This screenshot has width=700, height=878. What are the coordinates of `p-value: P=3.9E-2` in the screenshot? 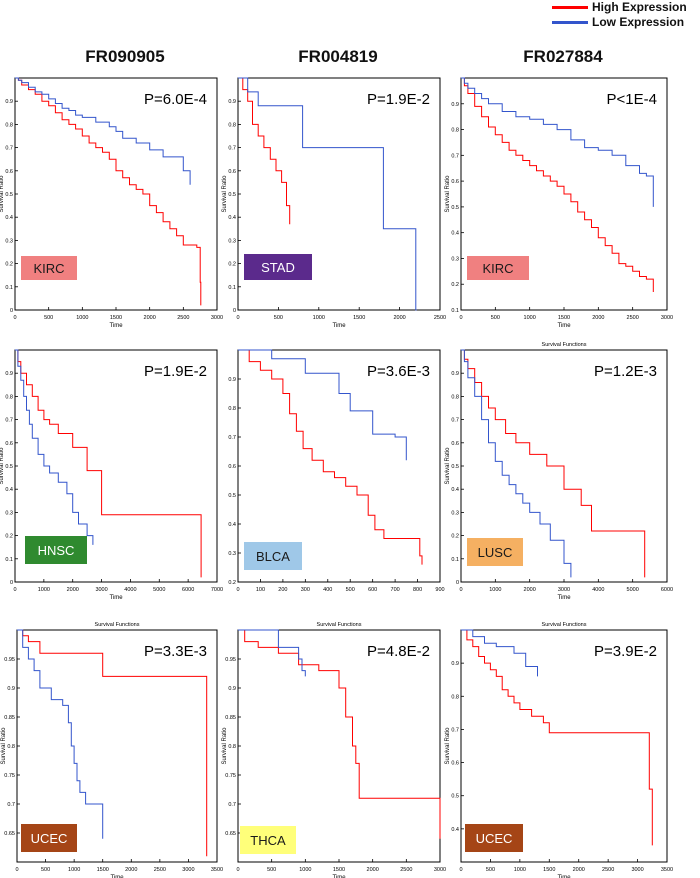 It's located at (625, 651).